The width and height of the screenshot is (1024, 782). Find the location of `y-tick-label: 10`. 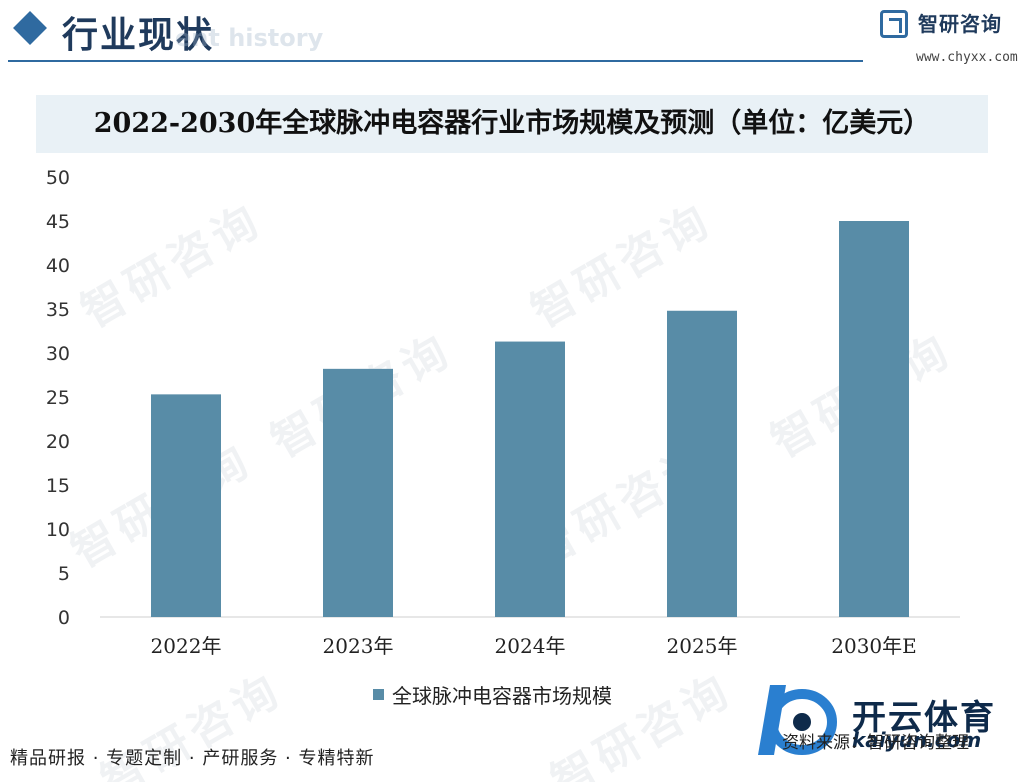

y-tick-label: 10 is located at coordinates (58, 530).